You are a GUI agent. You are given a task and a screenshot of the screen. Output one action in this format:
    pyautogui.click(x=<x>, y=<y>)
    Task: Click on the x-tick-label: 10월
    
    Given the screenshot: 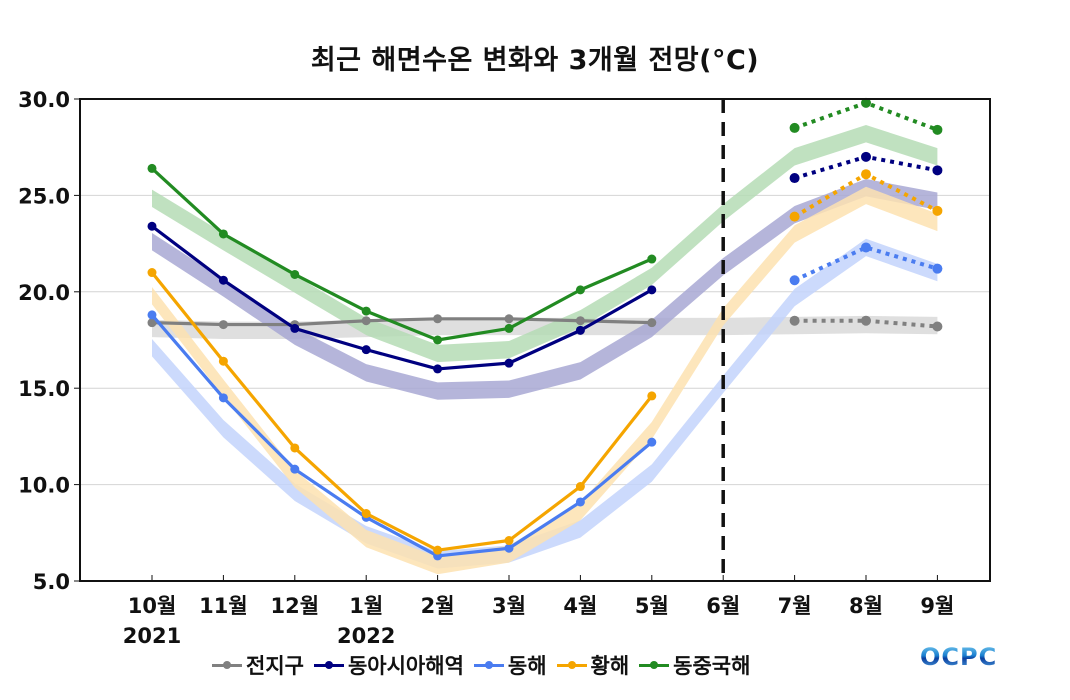 What is the action you would take?
    pyautogui.click(x=152, y=606)
    